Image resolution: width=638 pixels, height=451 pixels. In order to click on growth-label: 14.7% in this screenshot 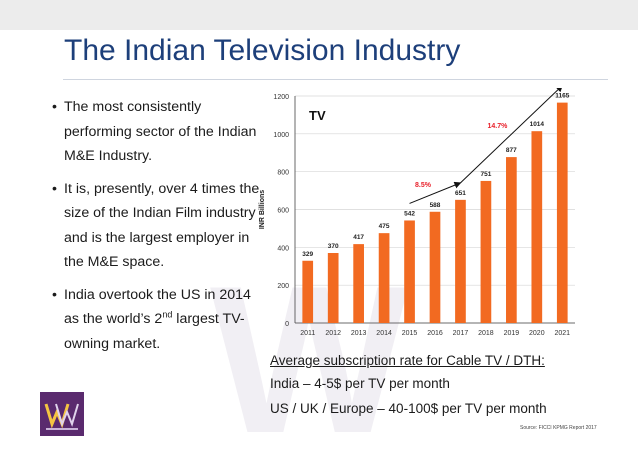, I will do `click(498, 126)`.